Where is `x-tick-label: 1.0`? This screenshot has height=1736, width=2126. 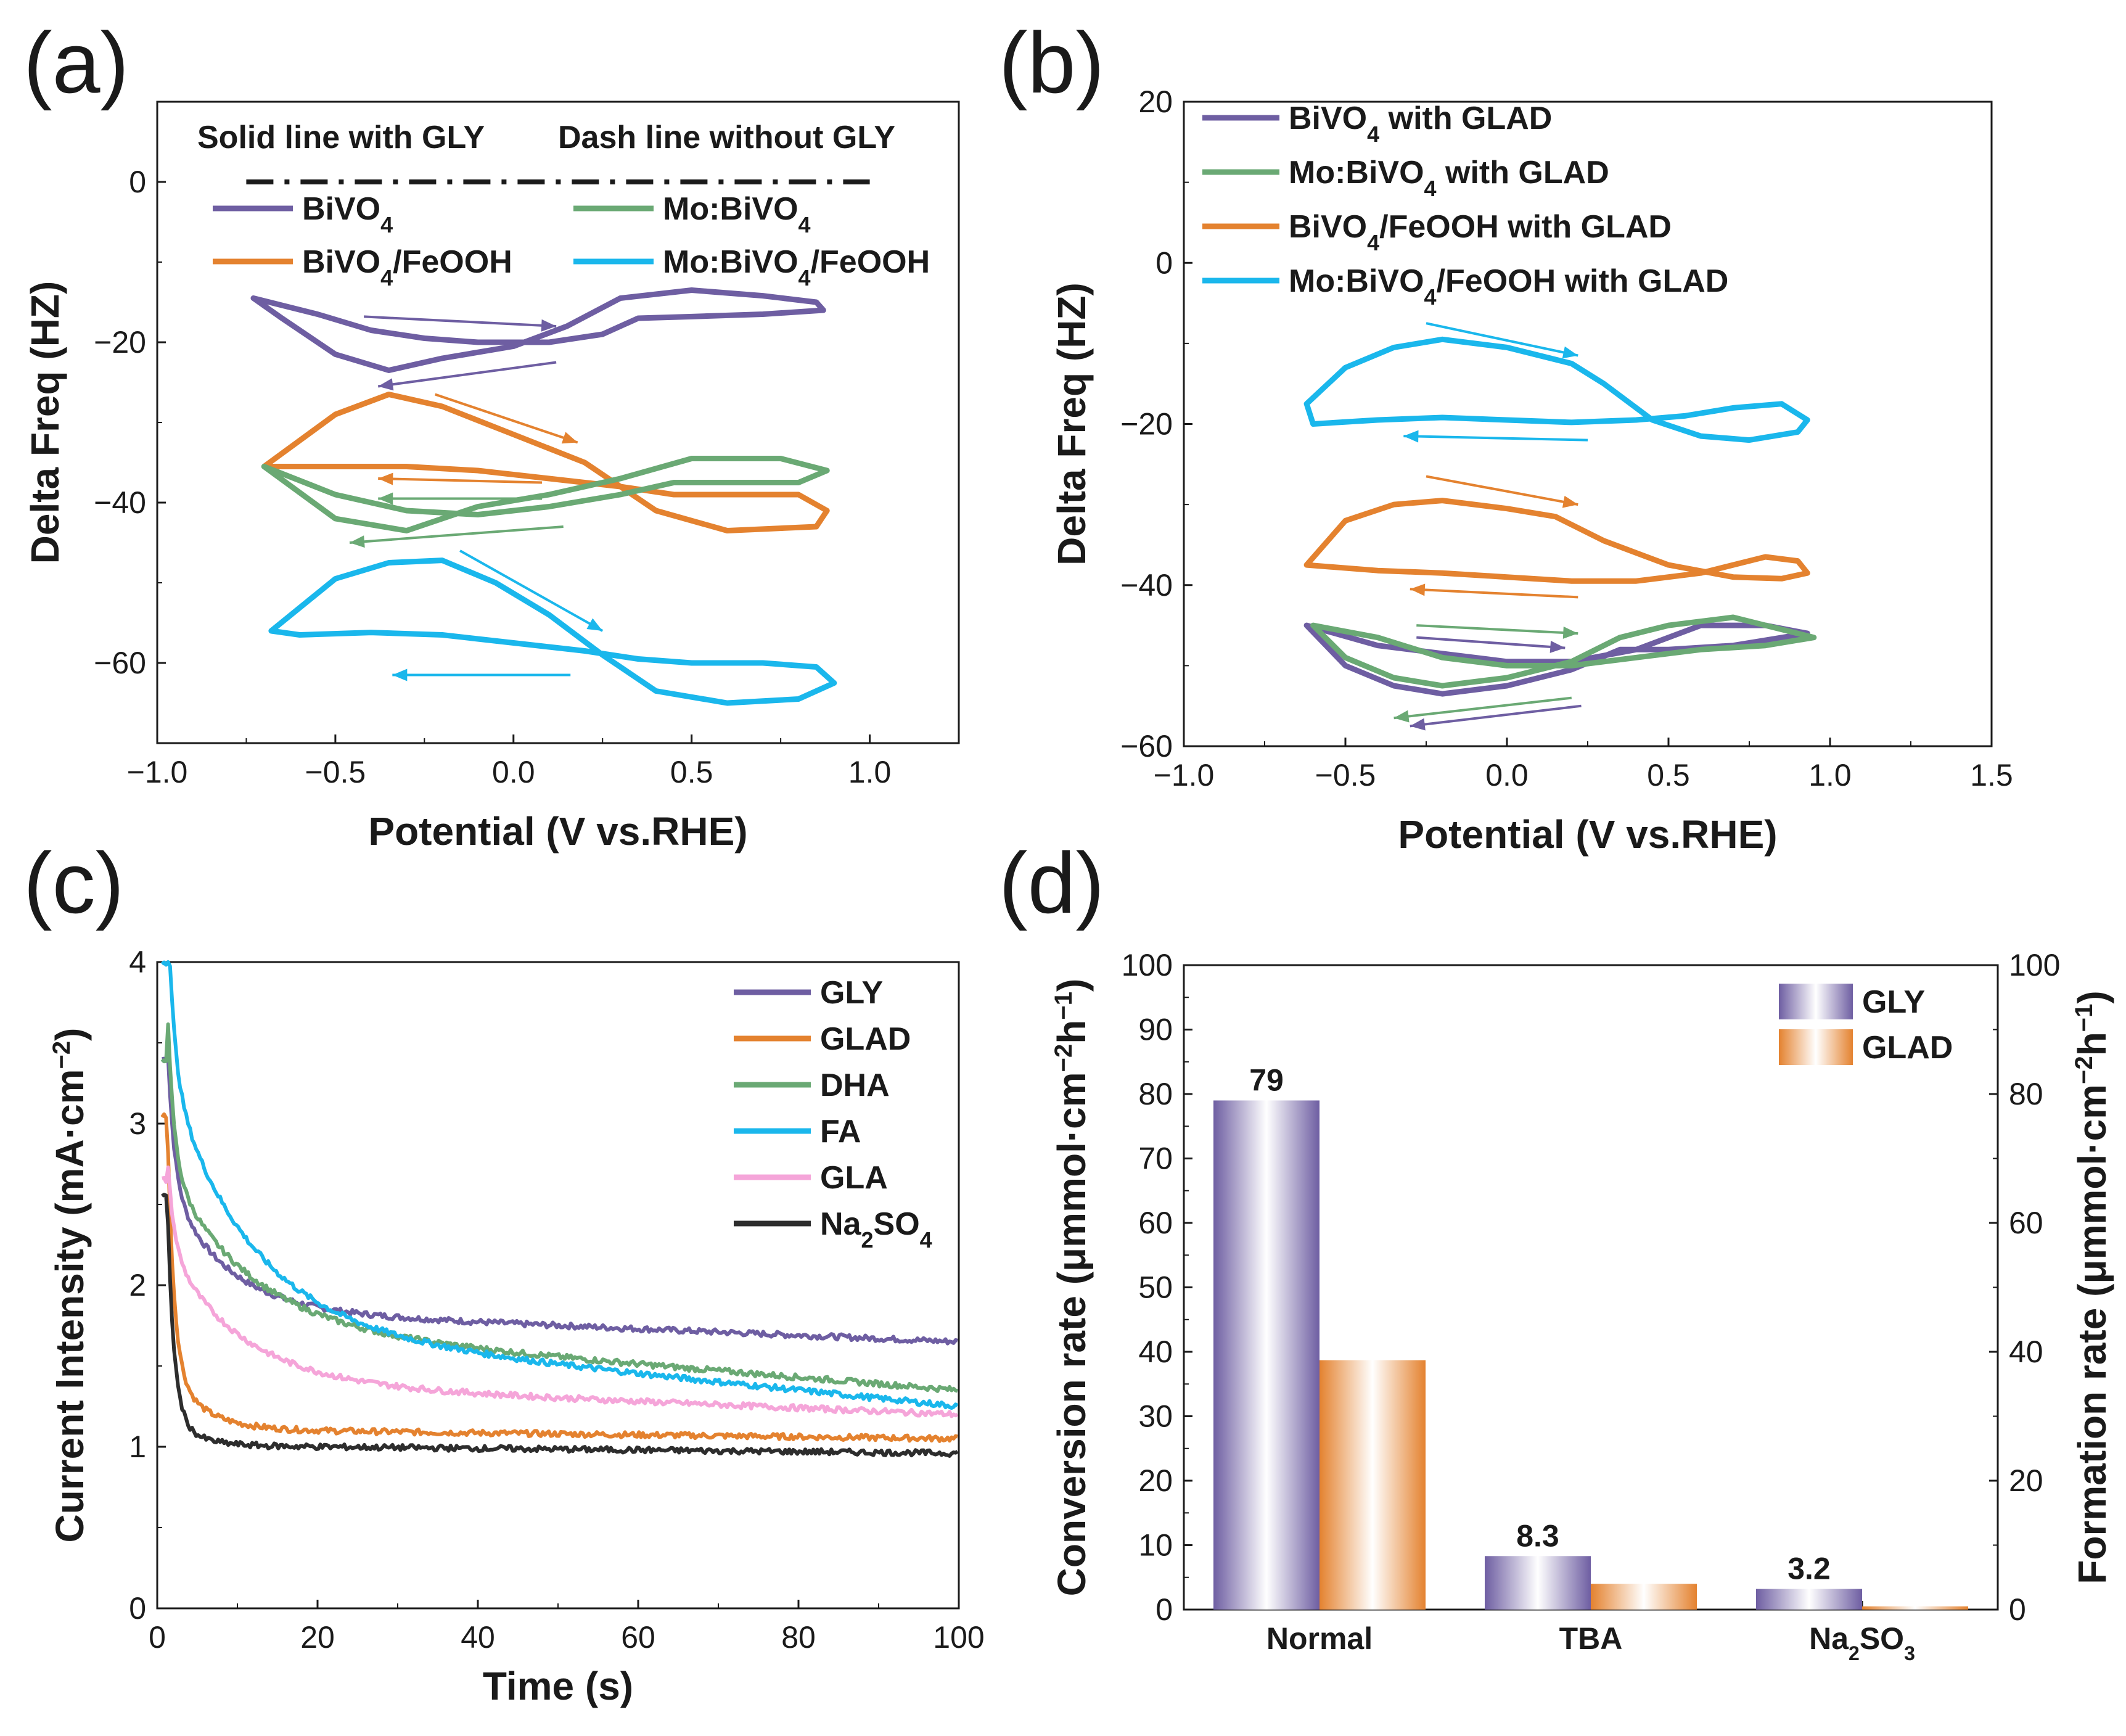 x-tick-label: 1.0 is located at coordinates (870, 772).